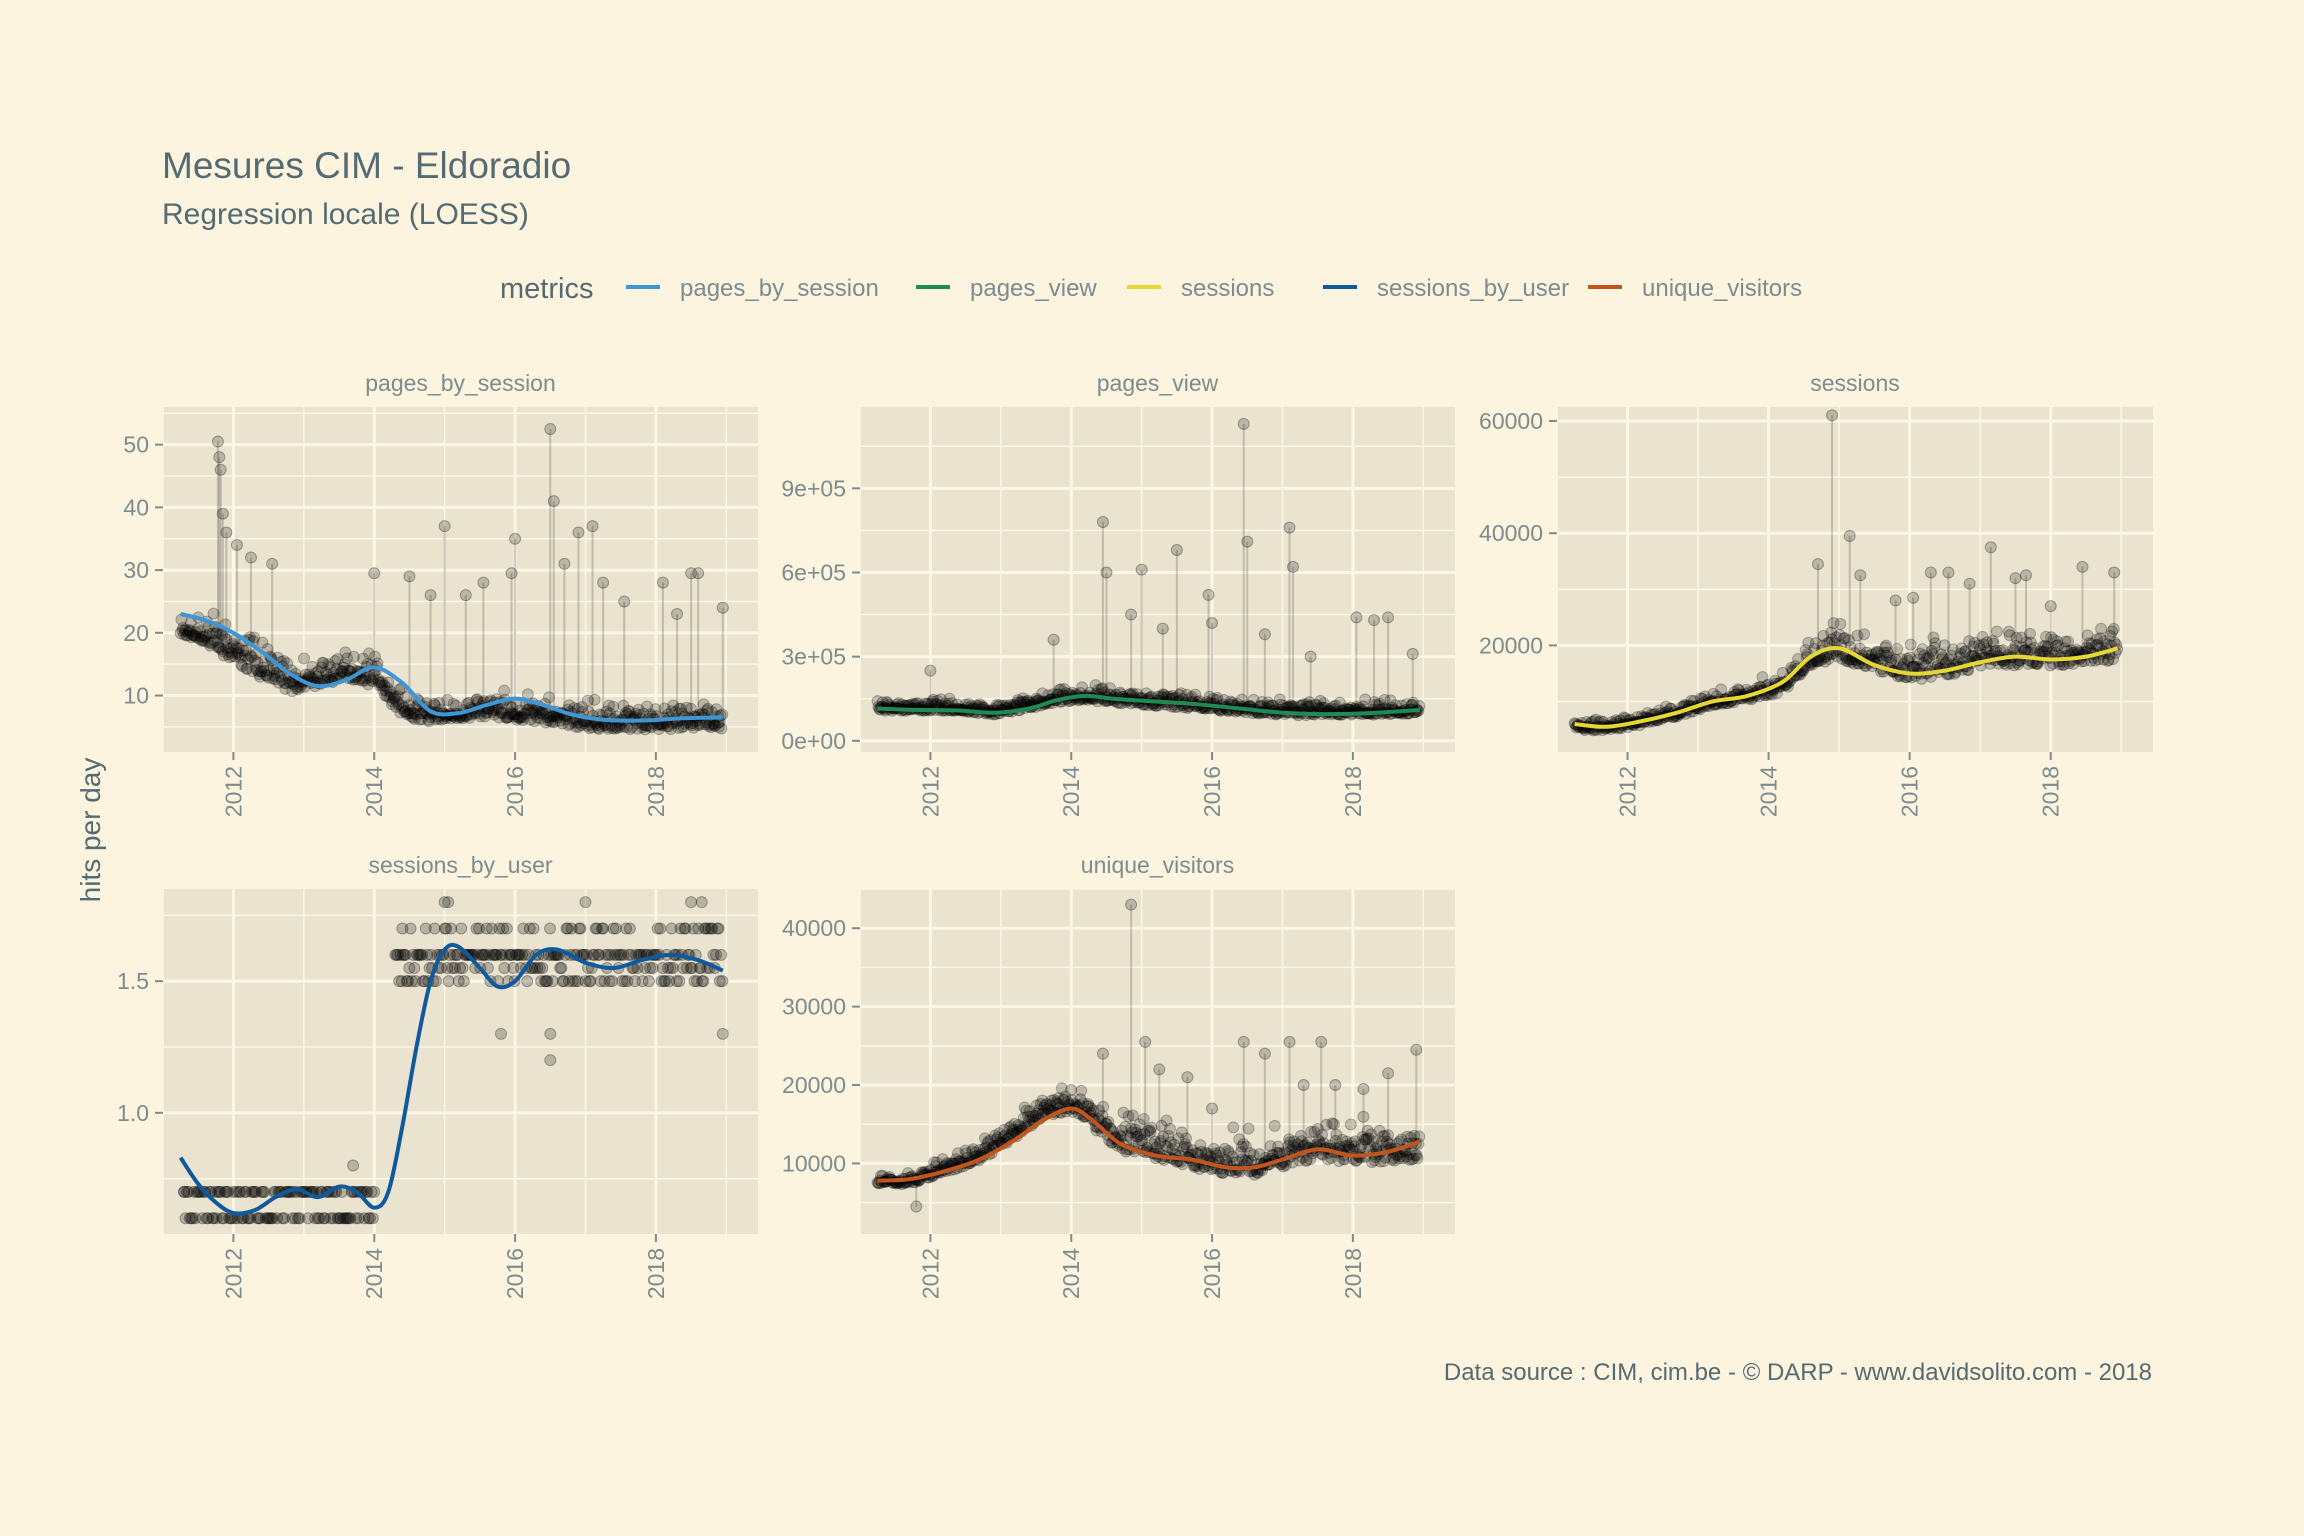  What do you see at coordinates (1511, 533) in the screenshot?
I see `y-tick-label: 40000` at bounding box center [1511, 533].